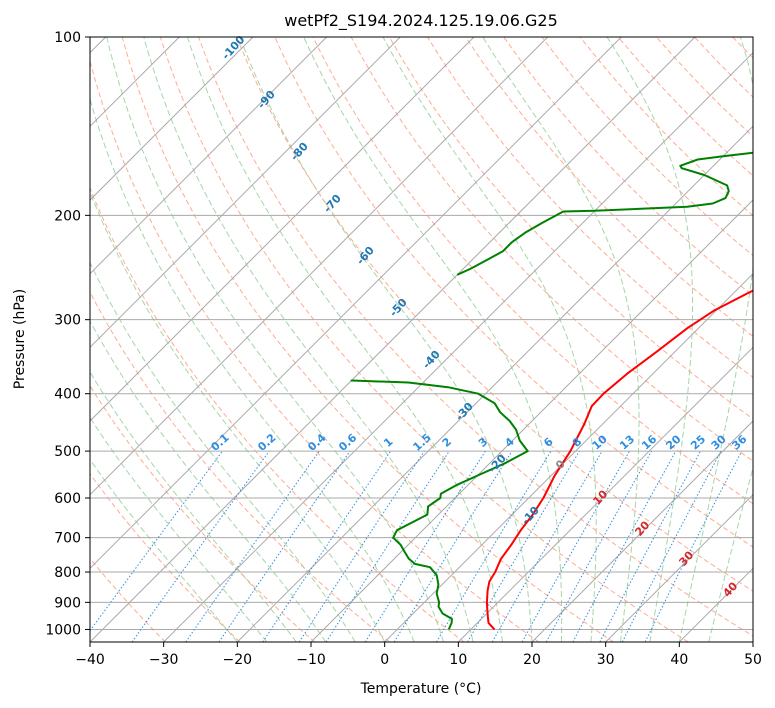 This screenshot has width=775, height=708. What do you see at coordinates (753, 660) in the screenshot?
I see `x-tick-label: 50` at bounding box center [753, 660].